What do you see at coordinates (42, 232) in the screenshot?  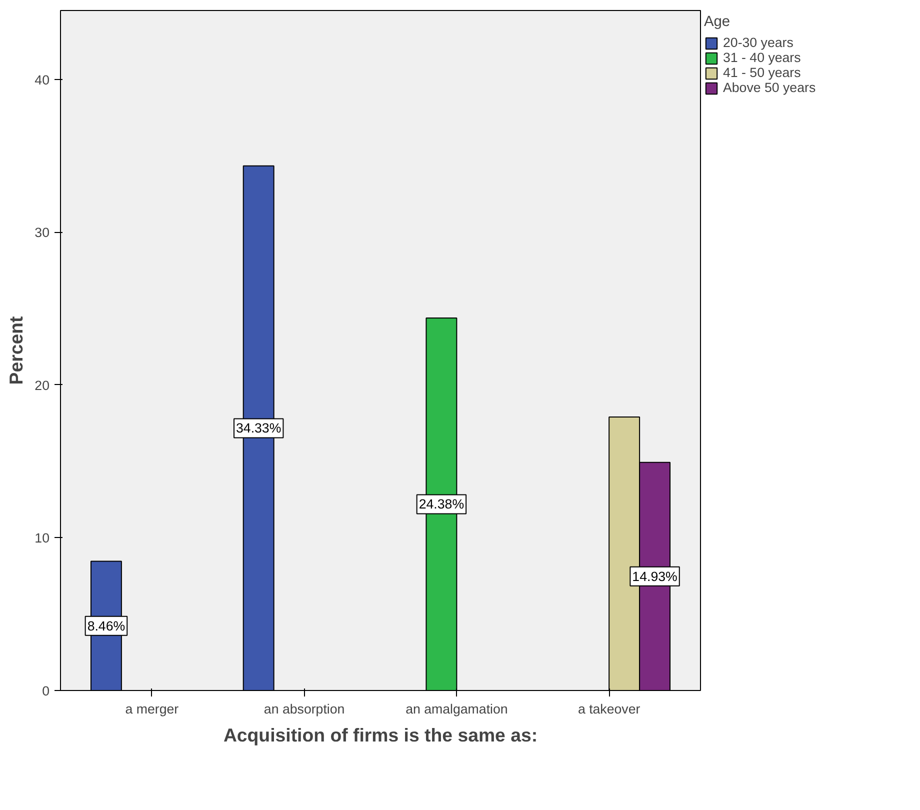 I see `y-tick-label: 30` at bounding box center [42, 232].